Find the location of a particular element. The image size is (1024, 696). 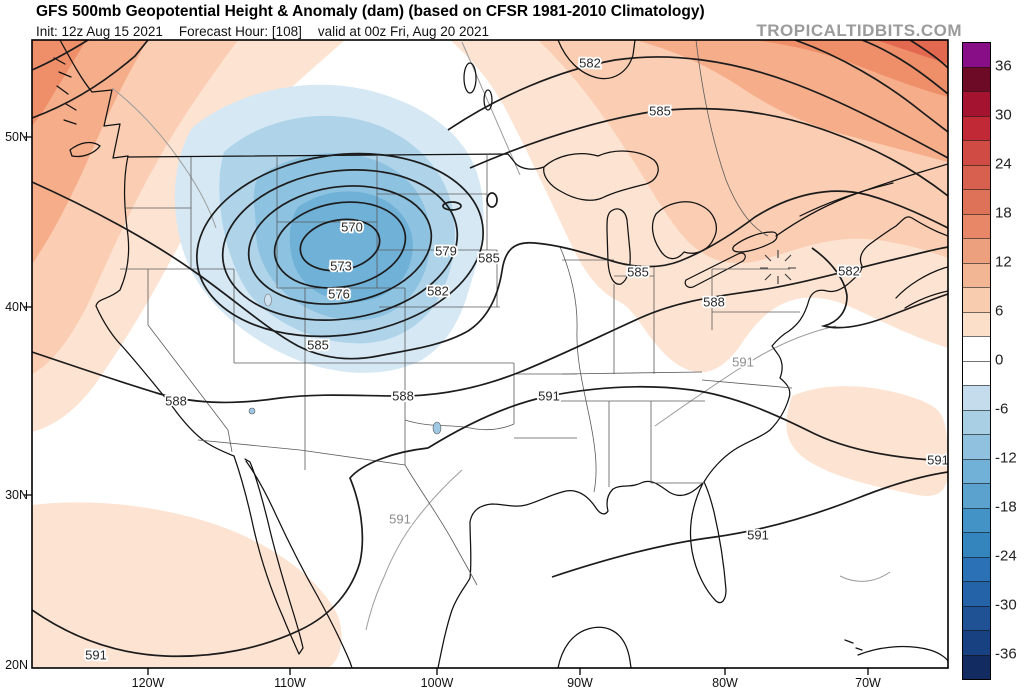

lon-label-90w: 90W is located at coordinates (580, 683).